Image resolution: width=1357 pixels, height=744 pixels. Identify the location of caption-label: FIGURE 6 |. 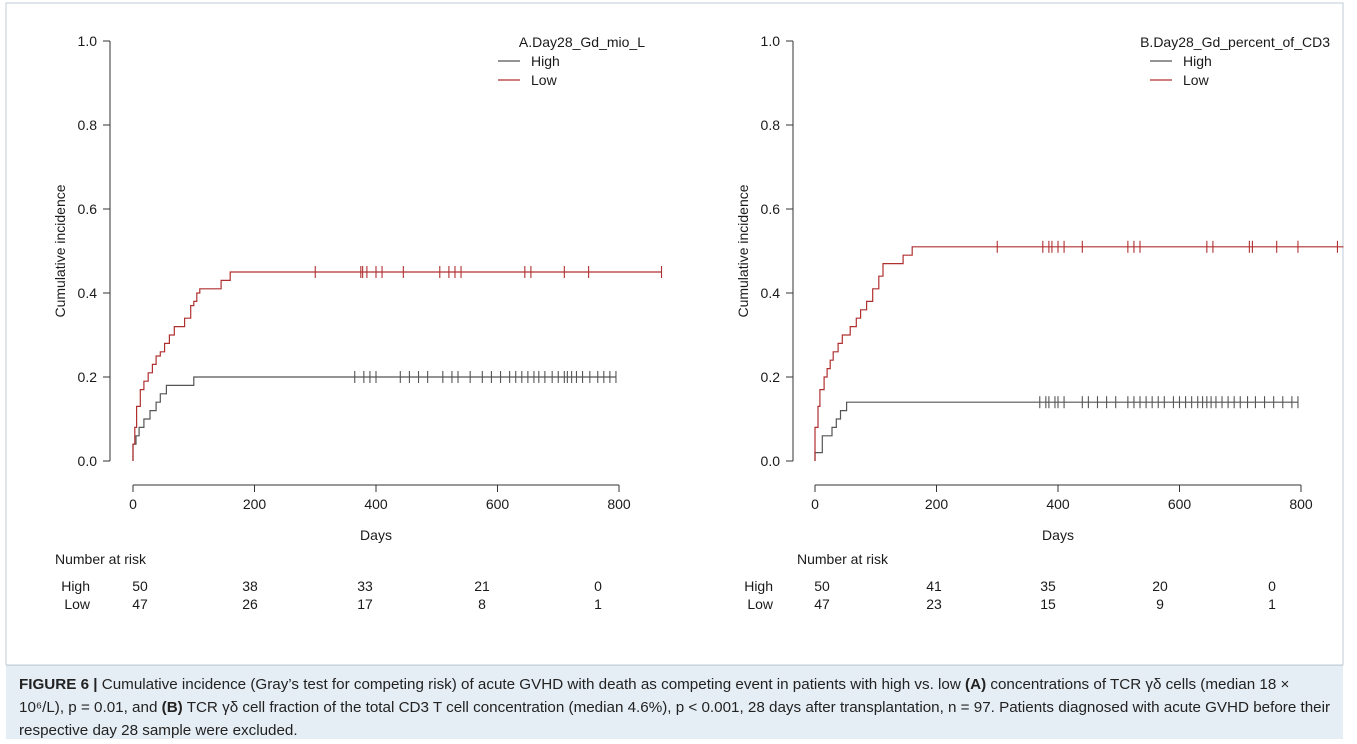
(58, 684).